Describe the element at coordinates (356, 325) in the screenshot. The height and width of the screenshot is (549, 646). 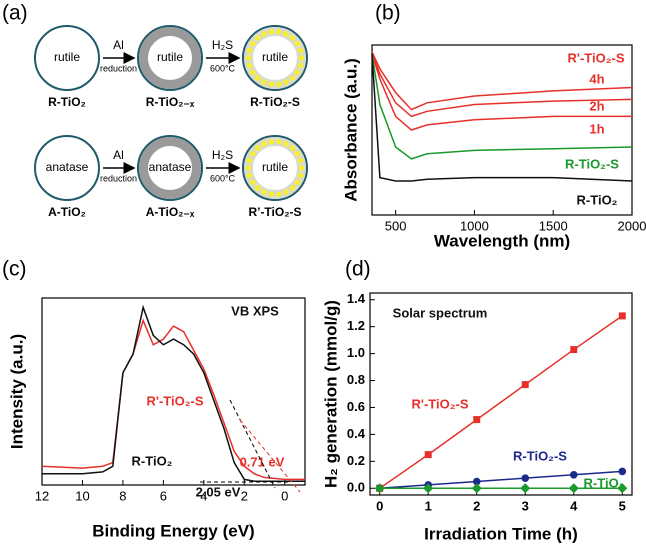
I see `y-tick-label: 1.2` at that location.